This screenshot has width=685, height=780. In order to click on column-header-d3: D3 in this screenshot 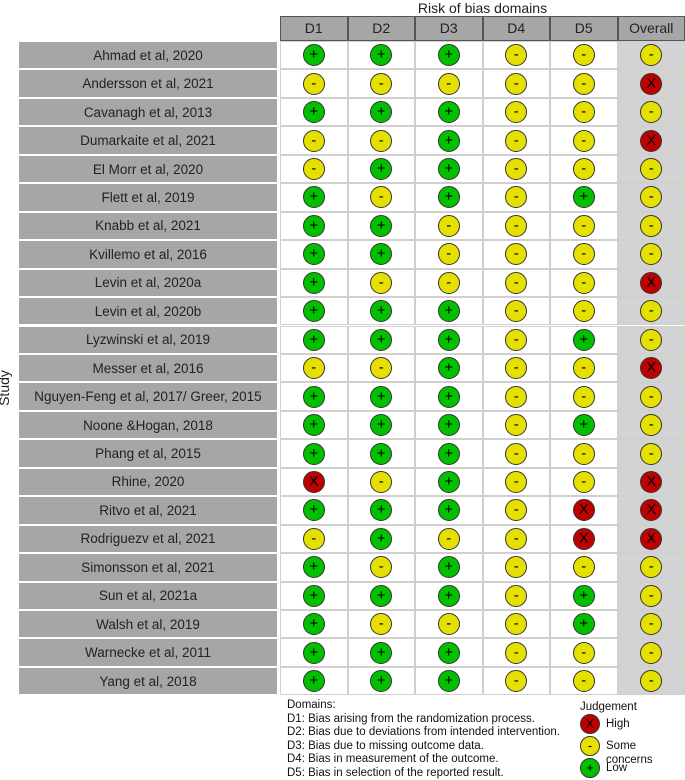, I will do `click(449, 28)`.